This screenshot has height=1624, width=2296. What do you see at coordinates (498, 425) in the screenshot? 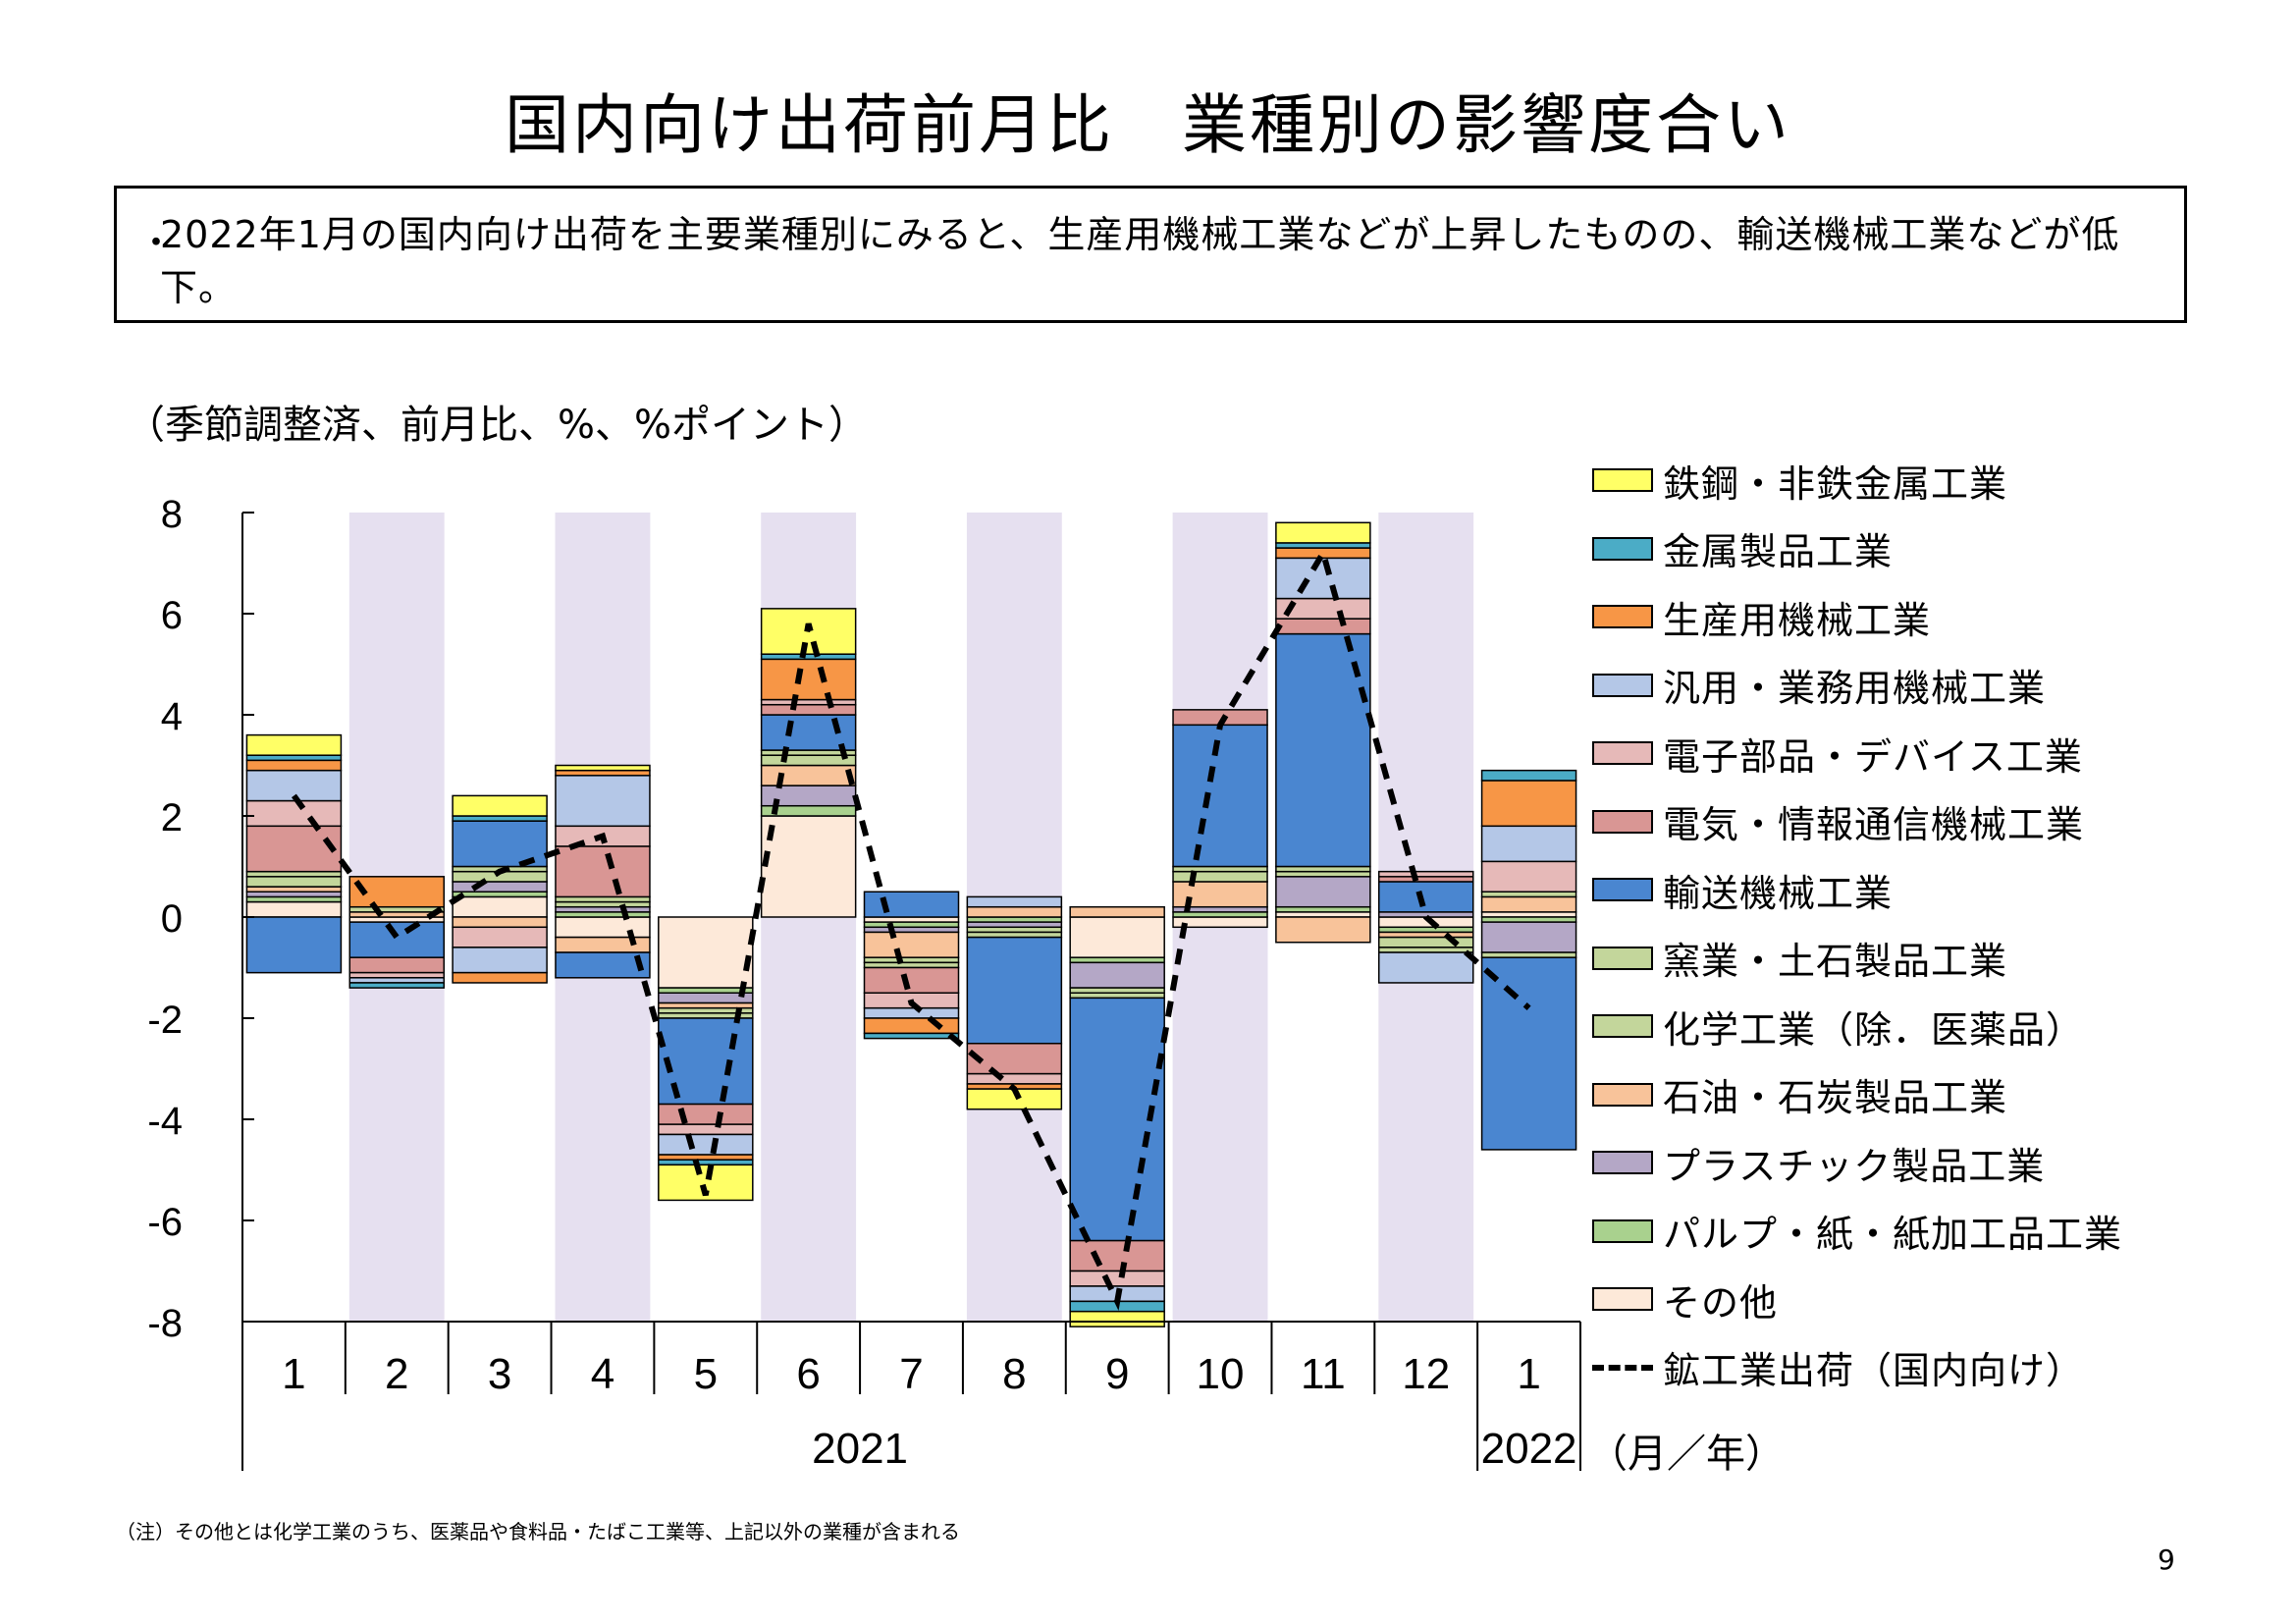
I see `unit-note: （季節調整済、前月比、%、%ポイント）` at bounding box center [498, 425].